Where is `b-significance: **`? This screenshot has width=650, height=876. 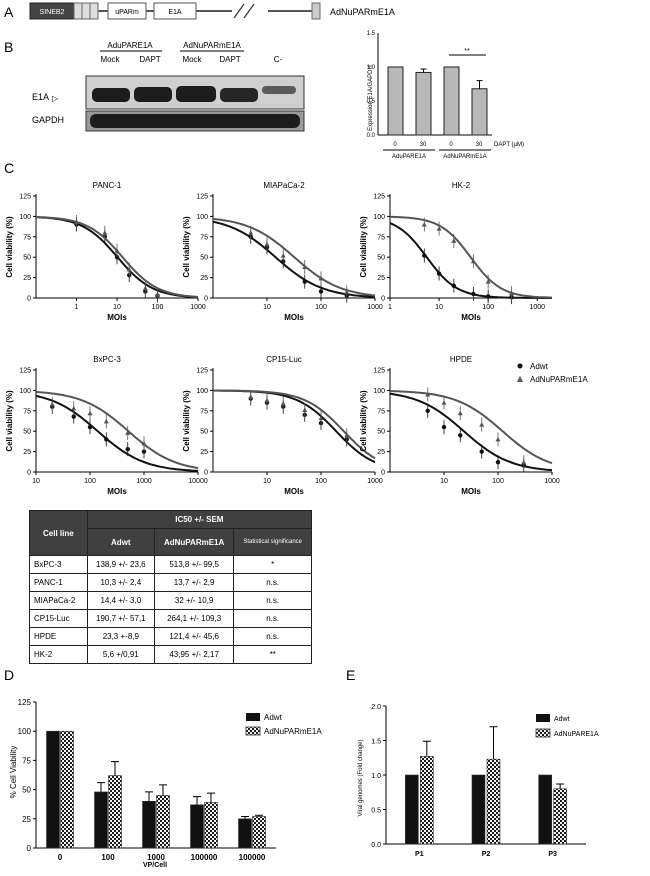 b-significance: ** is located at coordinates (467, 51).